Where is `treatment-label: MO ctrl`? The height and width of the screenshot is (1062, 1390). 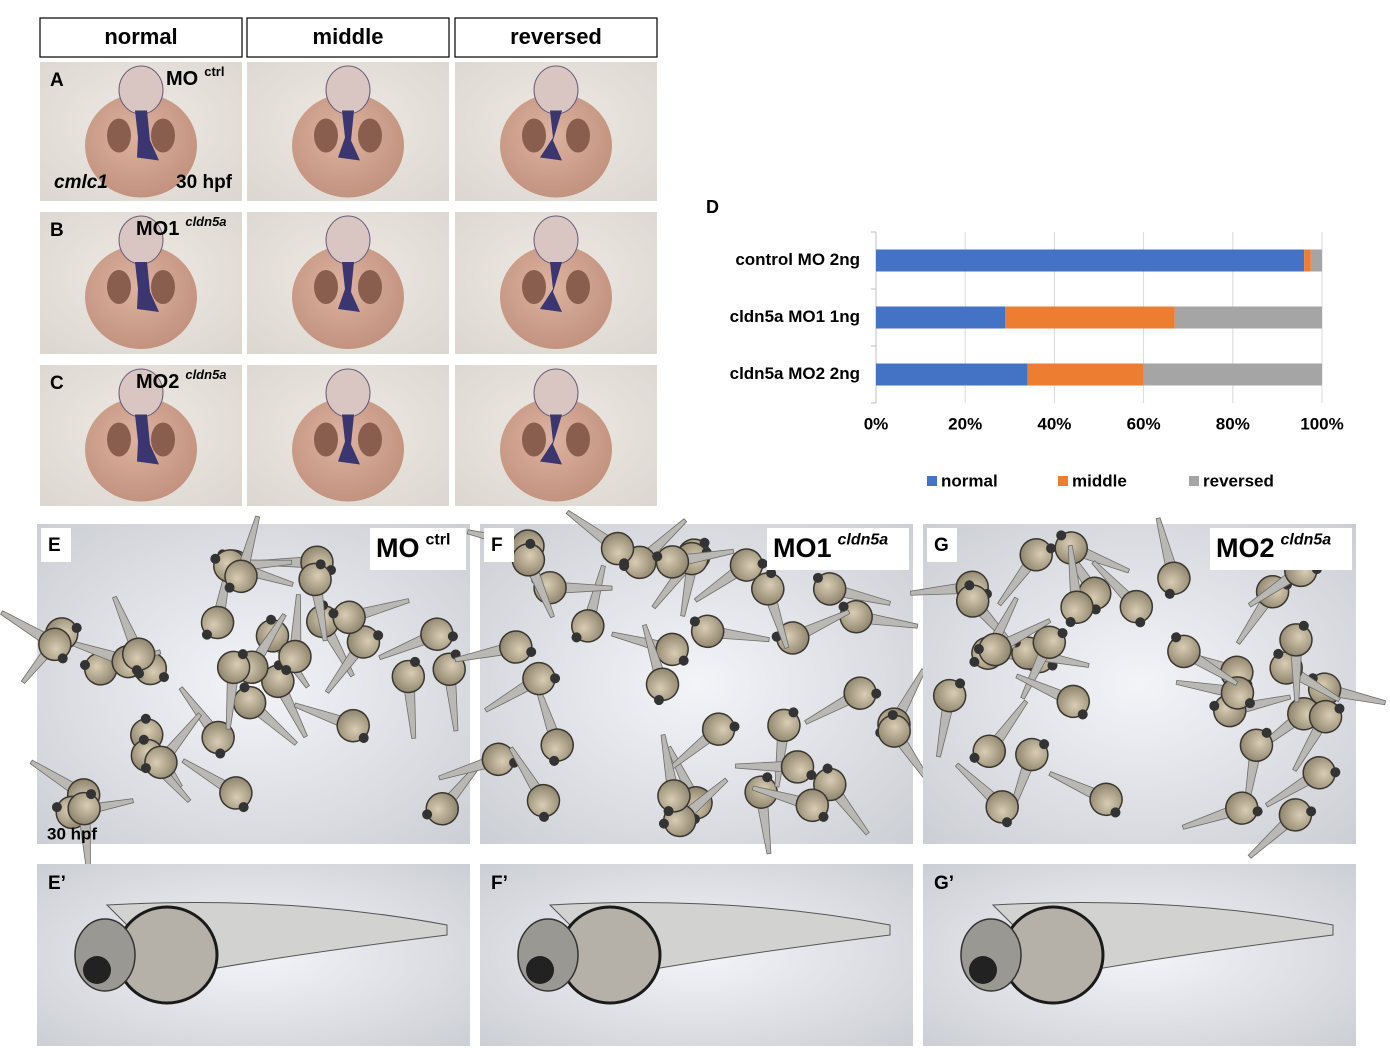
treatment-label: MO ctrl is located at coordinates (413, 547).